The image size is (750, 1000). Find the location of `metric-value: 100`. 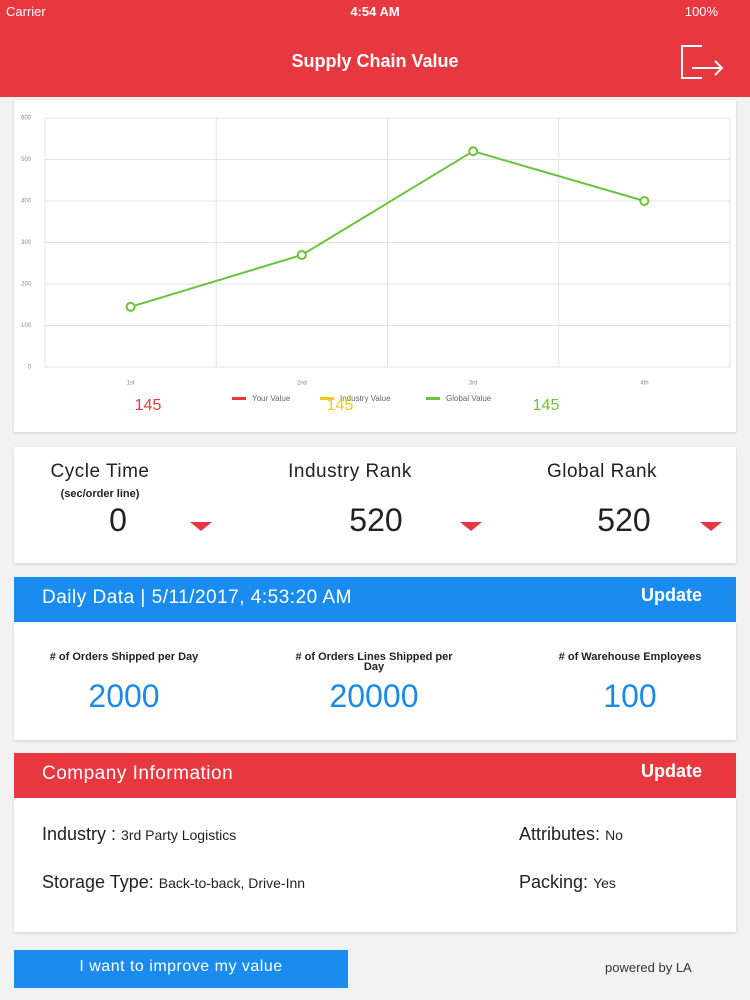

metric-value: 100 is located at coordinates (630, 696).